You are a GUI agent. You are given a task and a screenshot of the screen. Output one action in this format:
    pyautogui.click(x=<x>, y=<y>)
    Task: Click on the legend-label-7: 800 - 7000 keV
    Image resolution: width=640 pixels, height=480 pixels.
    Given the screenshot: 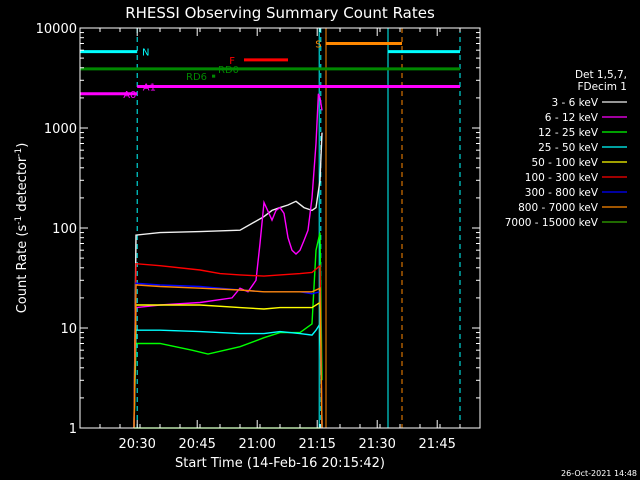 What is the action you would take?
    pyautogui.click(x=558, y=208)
    